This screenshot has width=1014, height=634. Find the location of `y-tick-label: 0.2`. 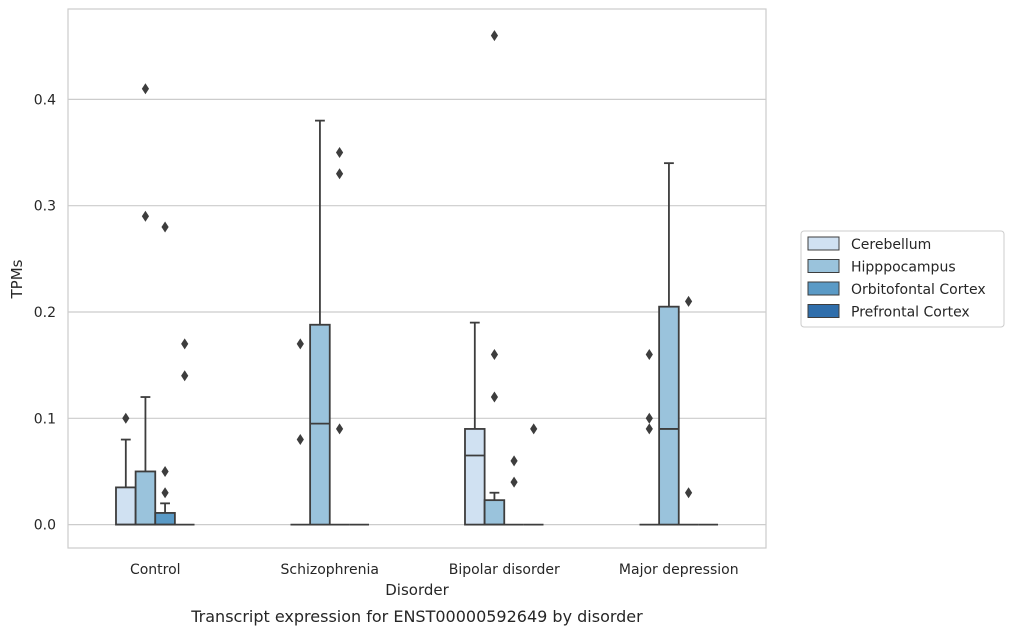

y-tick-label: 0.2 is located at coordinates (45, 313).